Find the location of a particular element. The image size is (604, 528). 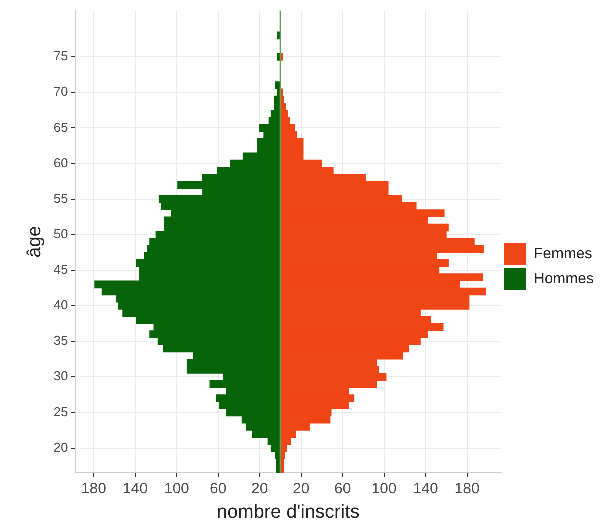

y-tick-label: 35 is located at coordinates (61, 340).